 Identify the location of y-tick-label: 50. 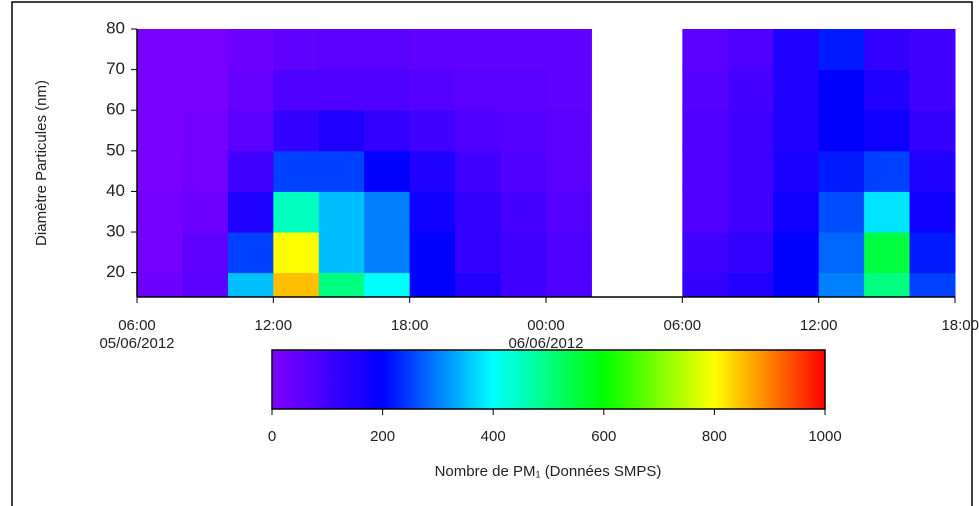
(115, 149).